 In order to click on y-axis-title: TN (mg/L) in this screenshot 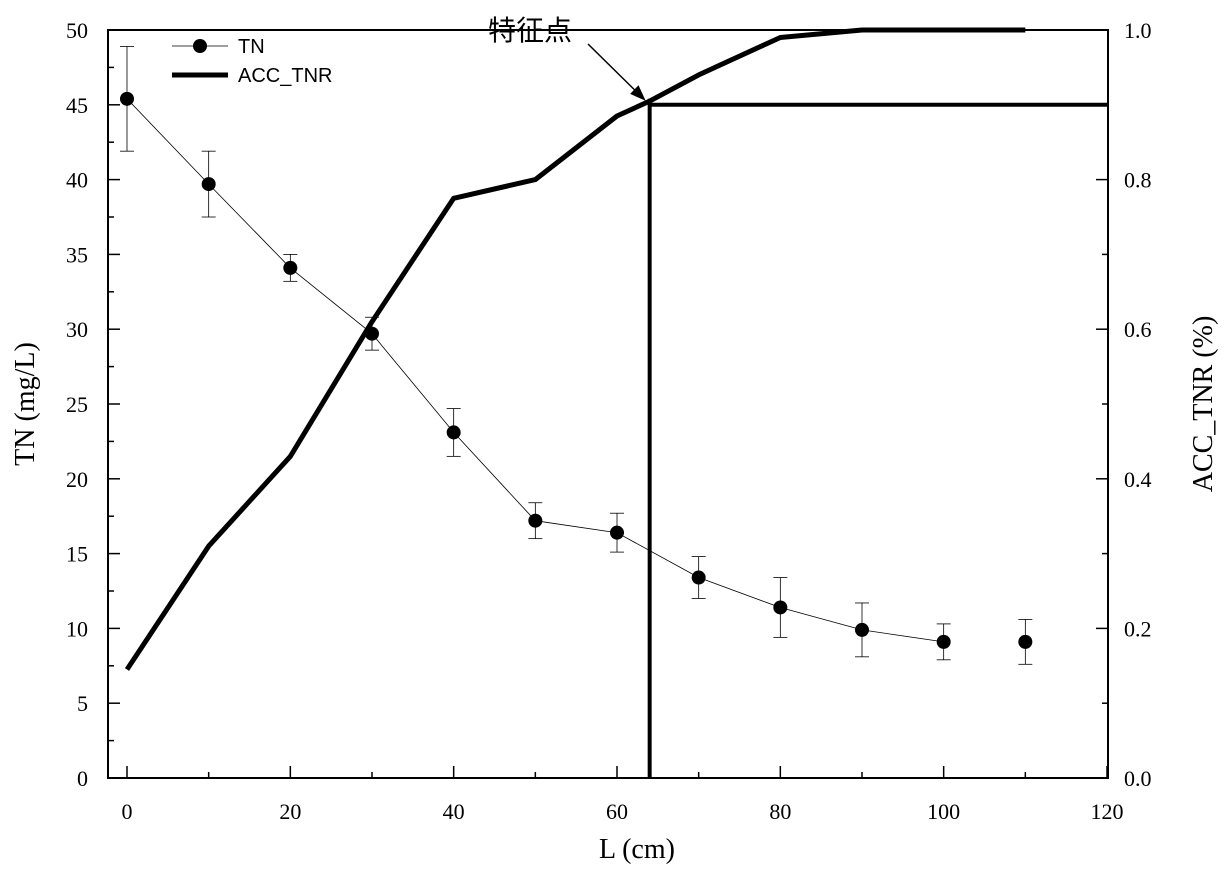, I will do `click(25, 404)`.